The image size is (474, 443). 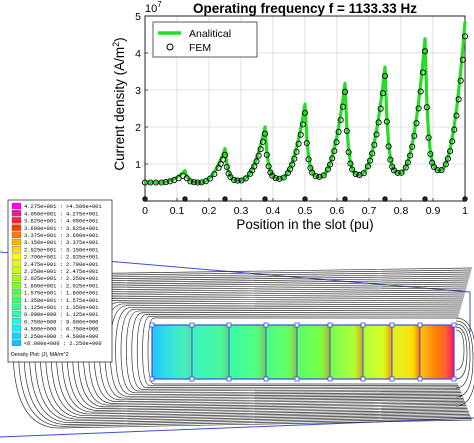 What do you see at coordinates (61, 286) in the screenshot?
I see `density-legend-label: 1.800e+001 : 2.025e+001` at bounding box center [61, 286].